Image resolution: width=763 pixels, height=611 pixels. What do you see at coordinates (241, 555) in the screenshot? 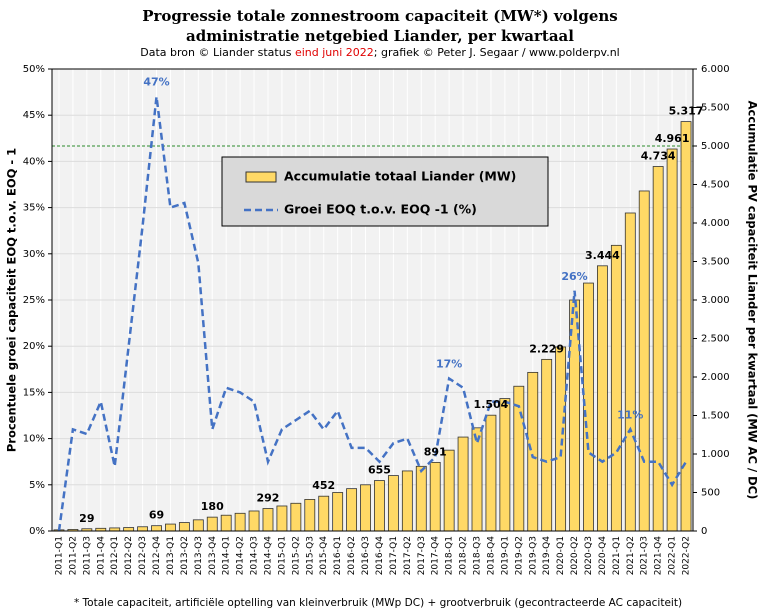
I see `x-tick-label: 2014-Q2` at bounding box center [241, 555].